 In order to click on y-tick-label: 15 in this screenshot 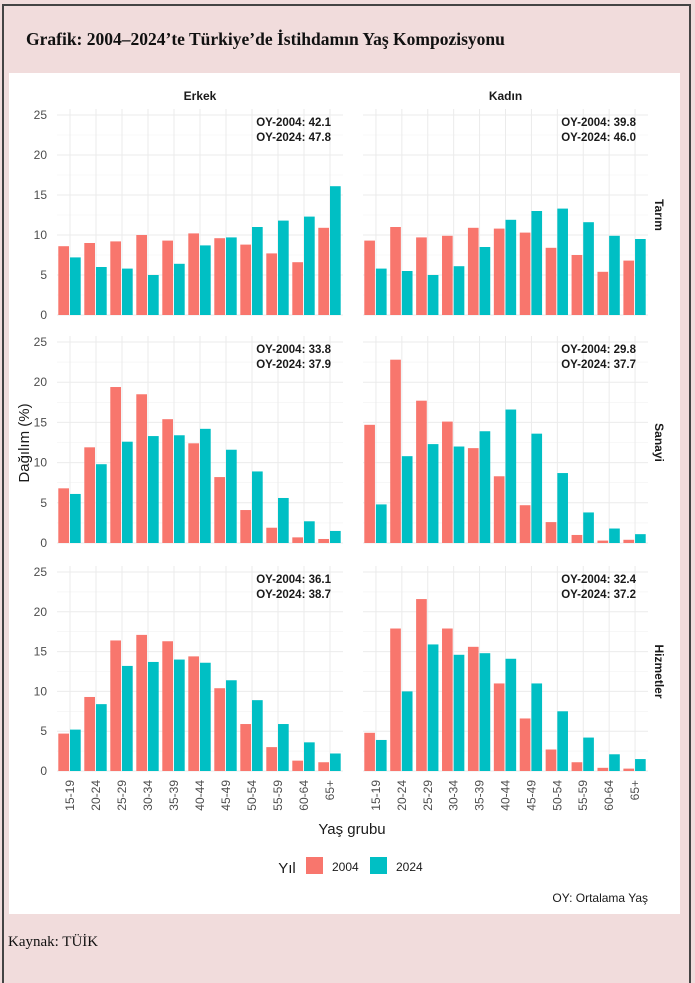, I will do `click(41, 652)`.